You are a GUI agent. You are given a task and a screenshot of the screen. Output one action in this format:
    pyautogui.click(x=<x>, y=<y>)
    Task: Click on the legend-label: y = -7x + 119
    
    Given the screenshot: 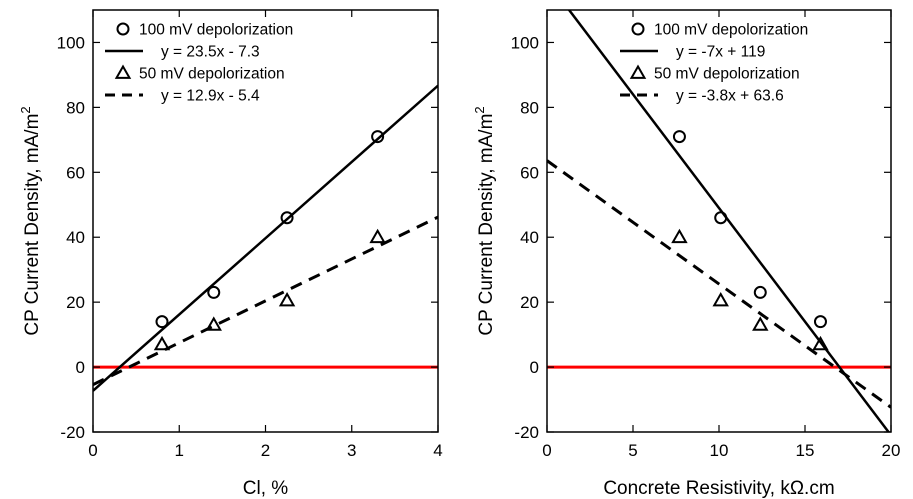 What is the action you would take?
    pyautogui.click(x=720, y=52)
    